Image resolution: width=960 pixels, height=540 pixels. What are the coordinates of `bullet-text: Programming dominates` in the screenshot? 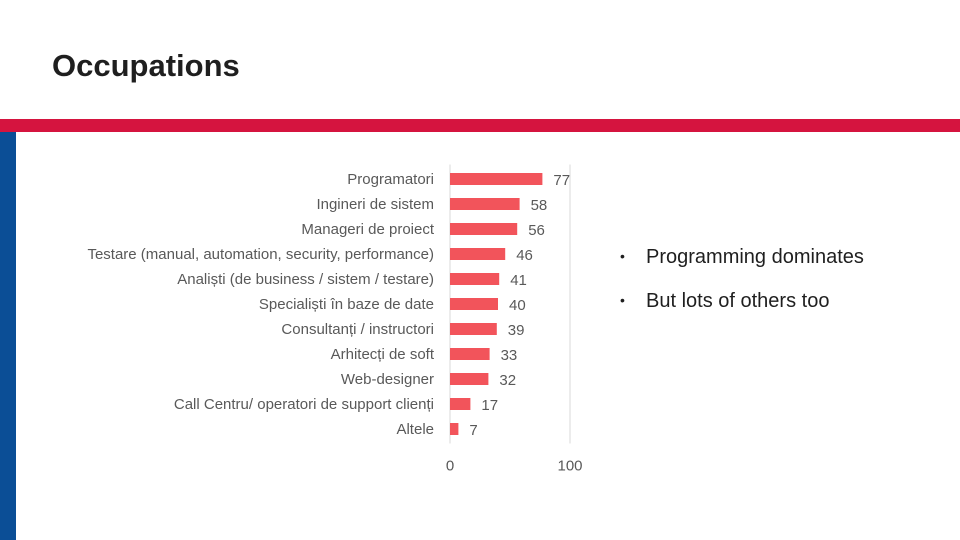 It's located at (755, 257).